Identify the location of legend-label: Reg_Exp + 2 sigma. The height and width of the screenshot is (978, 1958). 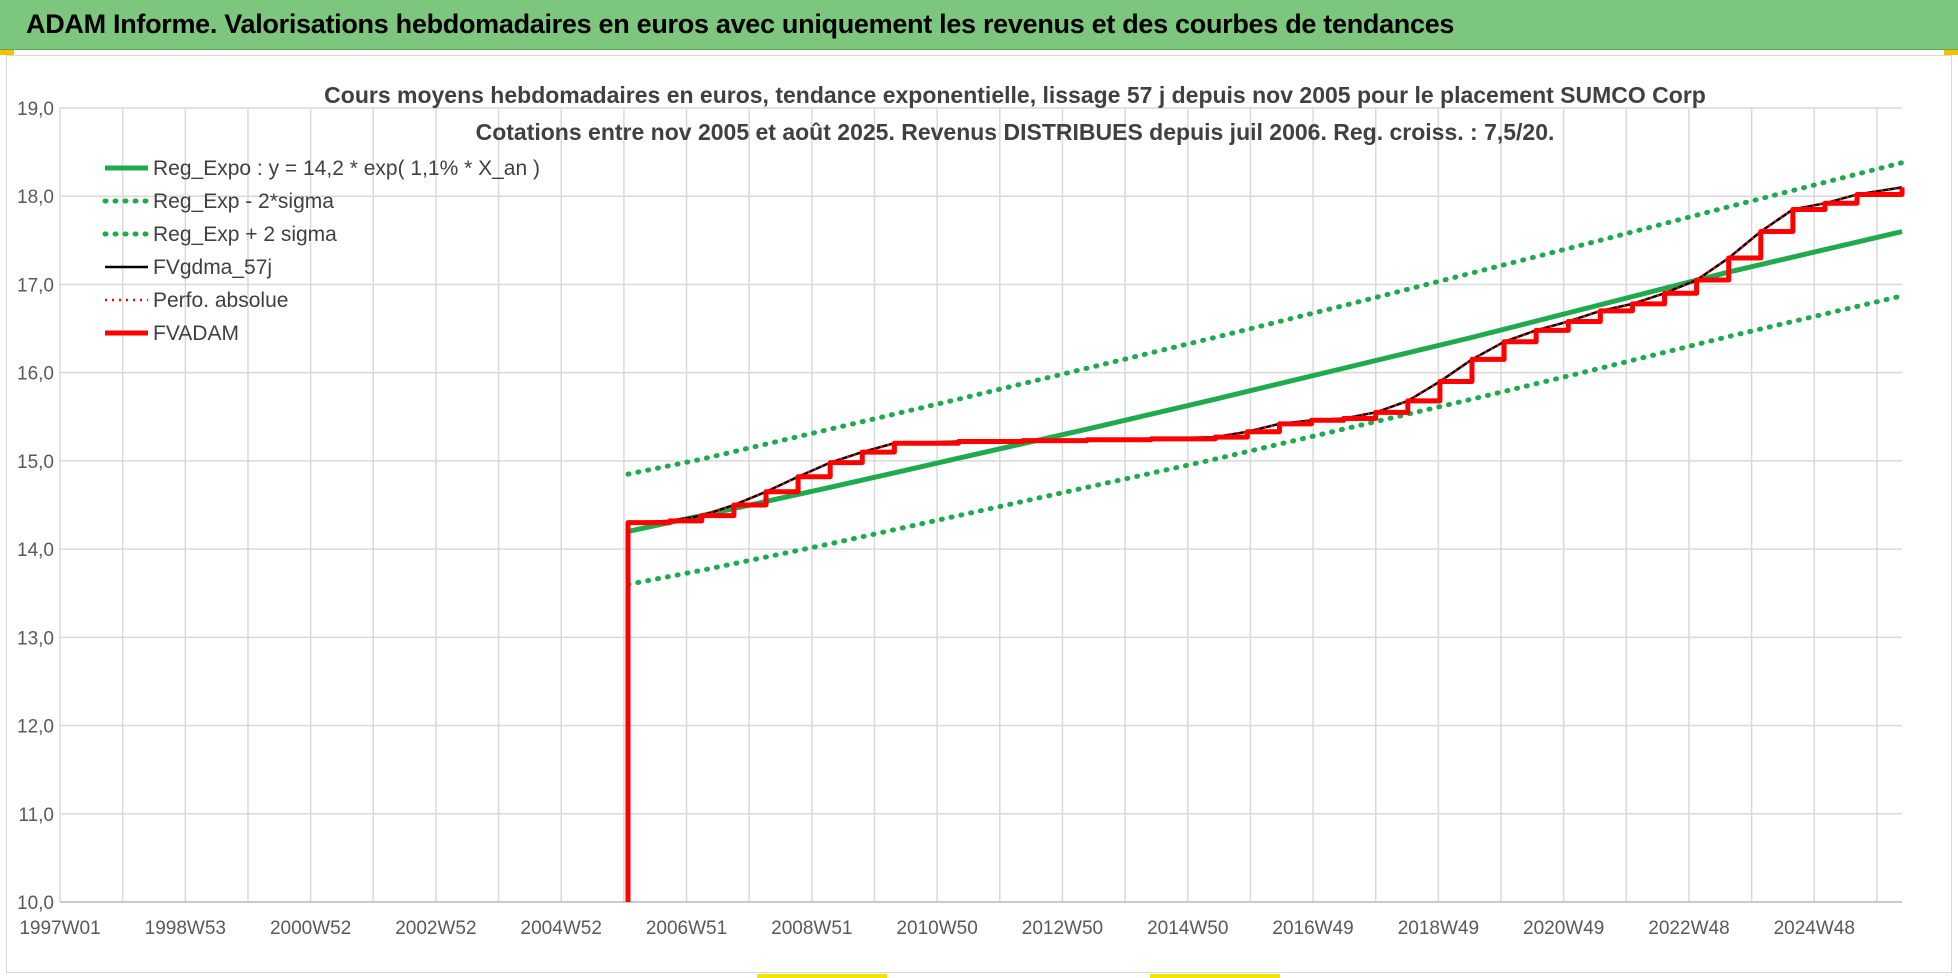
(245, 234).